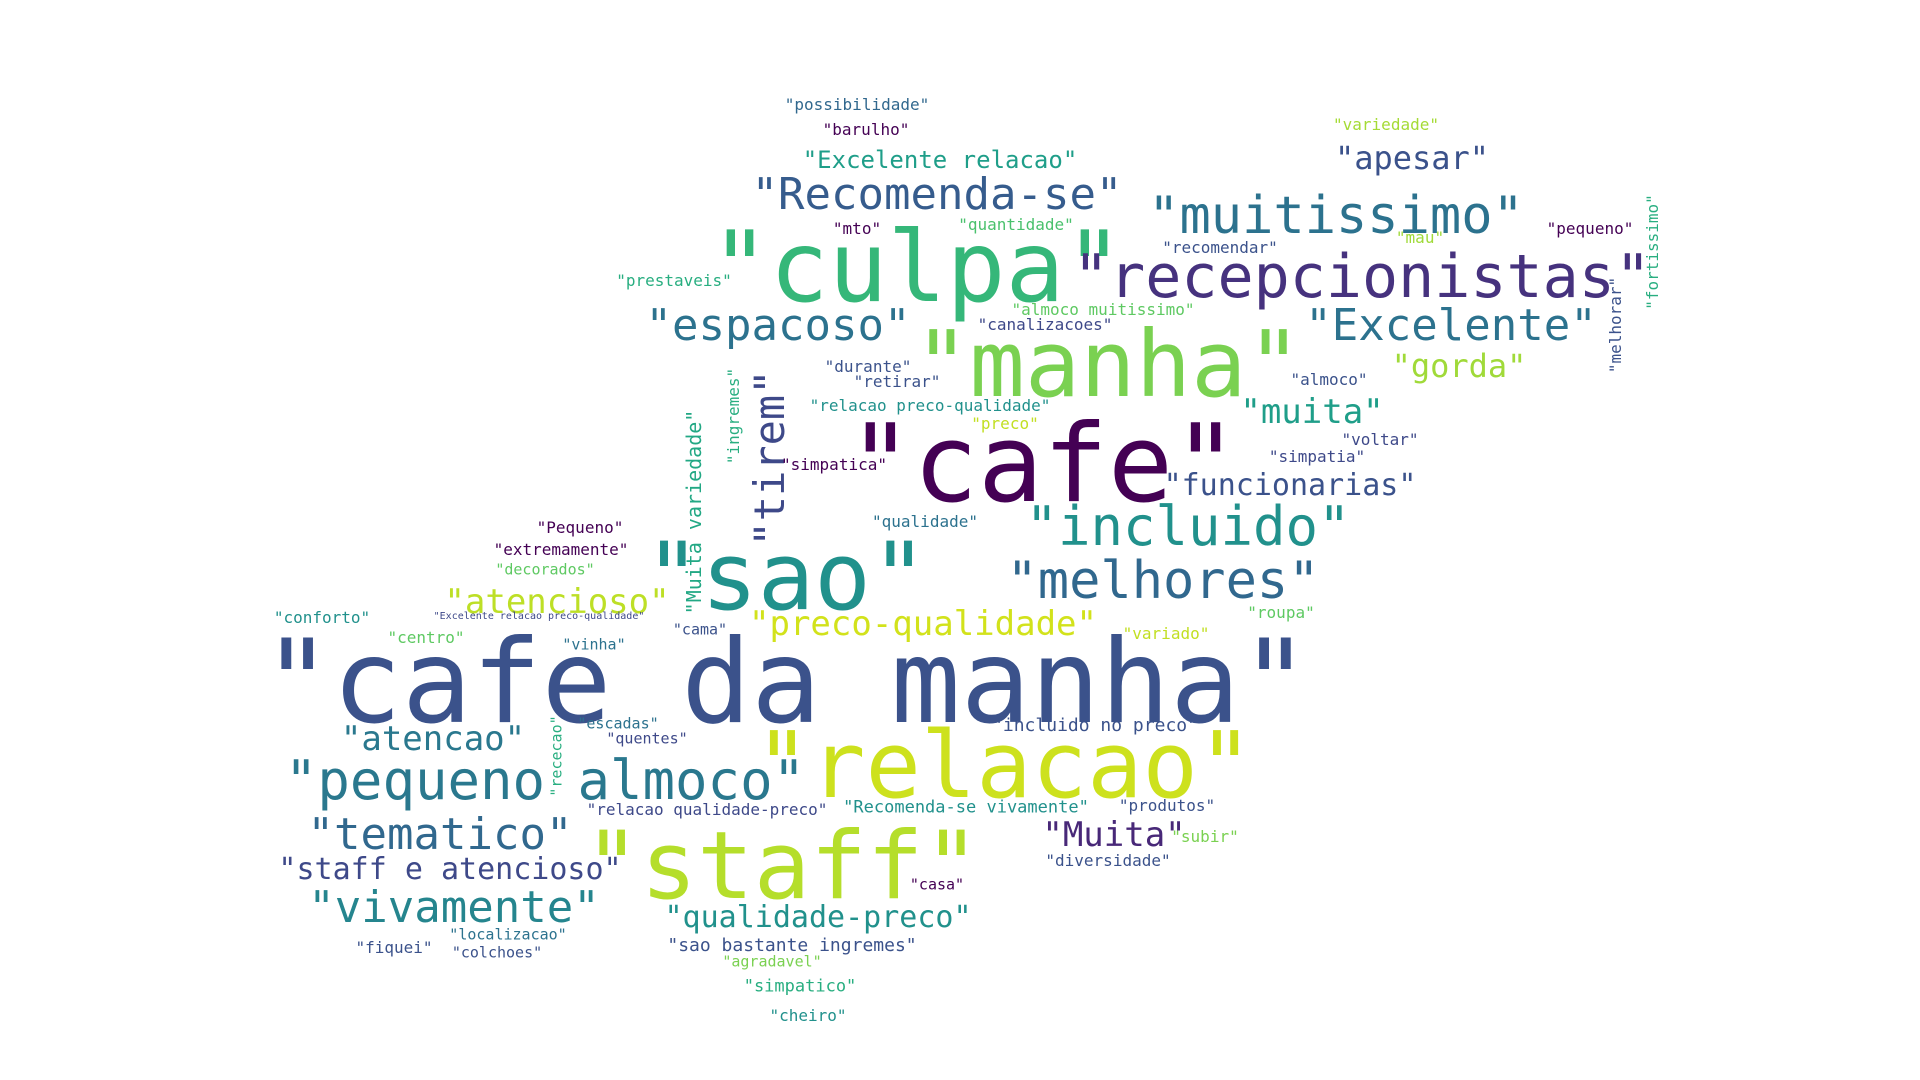 This screenshot has height=1080, width=1920. Describe the element at coordinates (940, 160) in the screenshot. I see `word: "Excelente relacao"` at that location.